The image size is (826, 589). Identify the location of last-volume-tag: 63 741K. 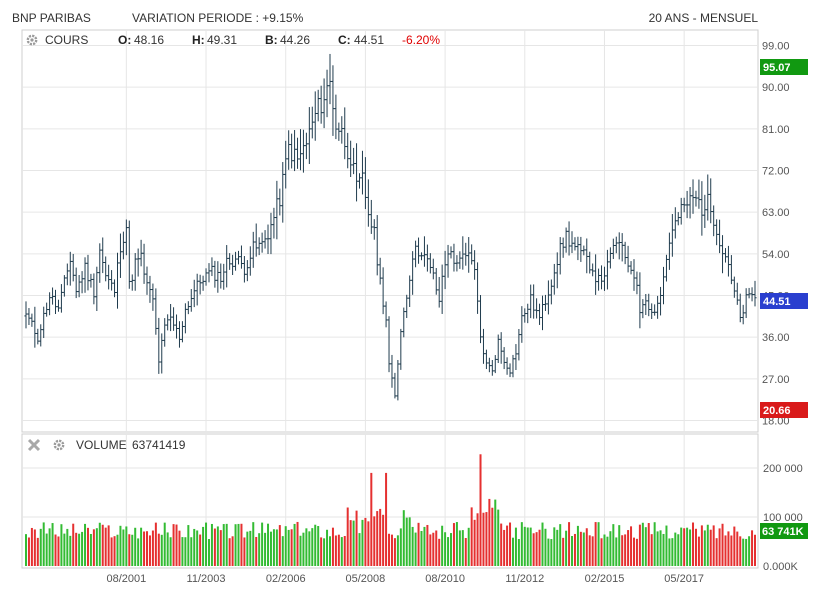
(784, 531).